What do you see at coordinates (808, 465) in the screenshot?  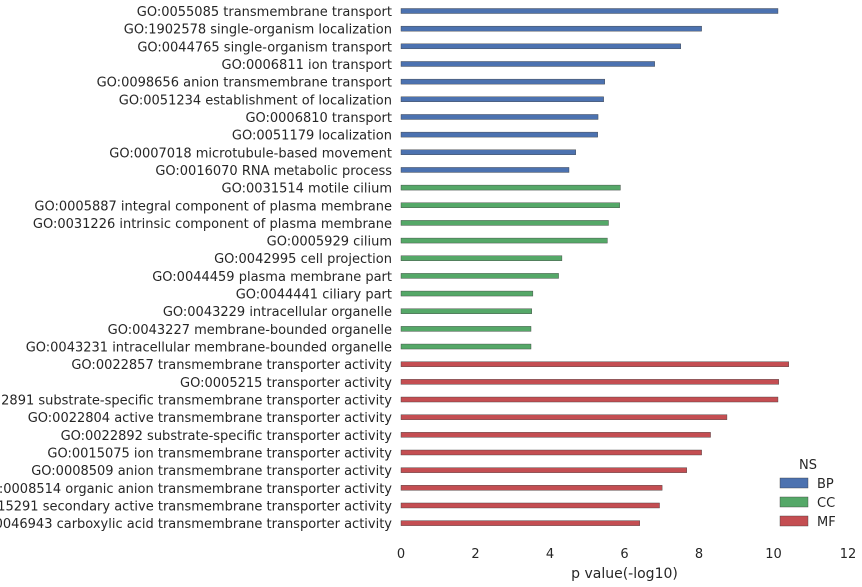 I see `legend-title: NS` at bounding box center [808, 465].